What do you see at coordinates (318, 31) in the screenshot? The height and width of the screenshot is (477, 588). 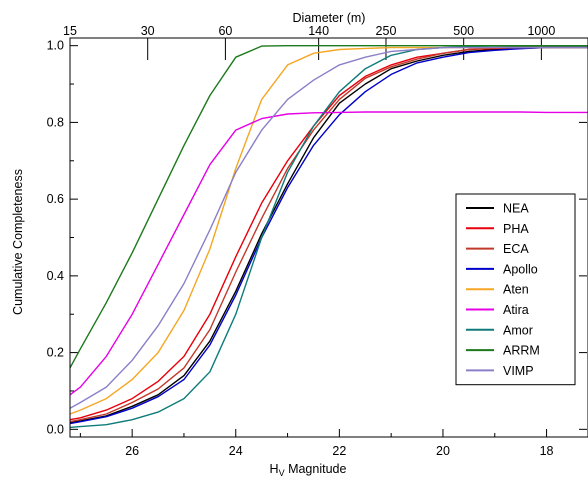 I see `top-tick-label: 140` at bounding box center [318, 31].